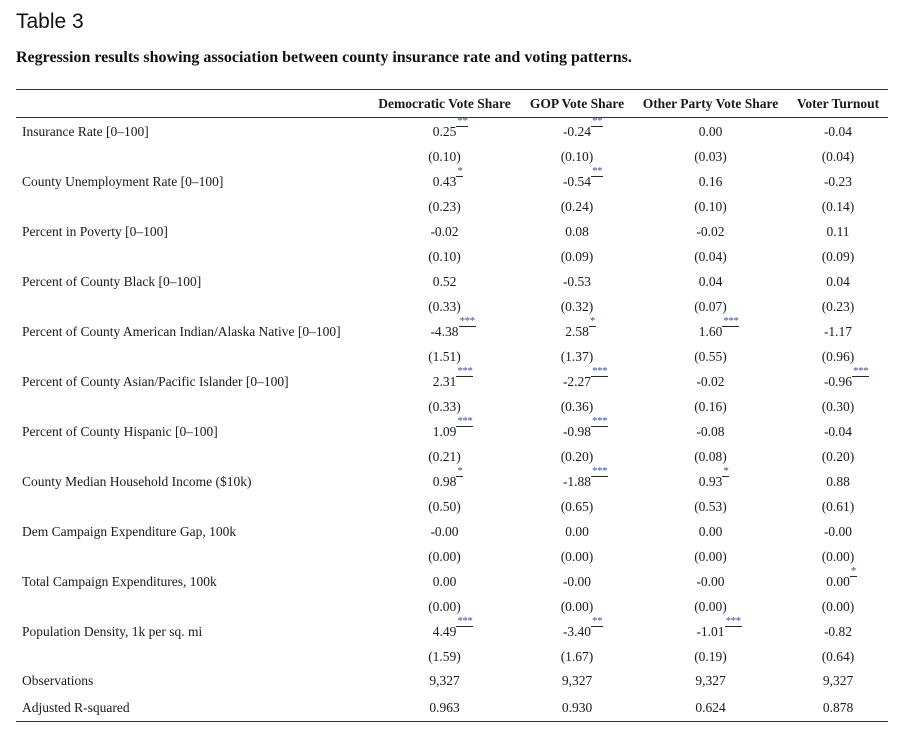 Image resolution: width=900 pixels, height=738 pixels. I want to click on coefficient-wrap: 2.58 *, so click(580, 327).